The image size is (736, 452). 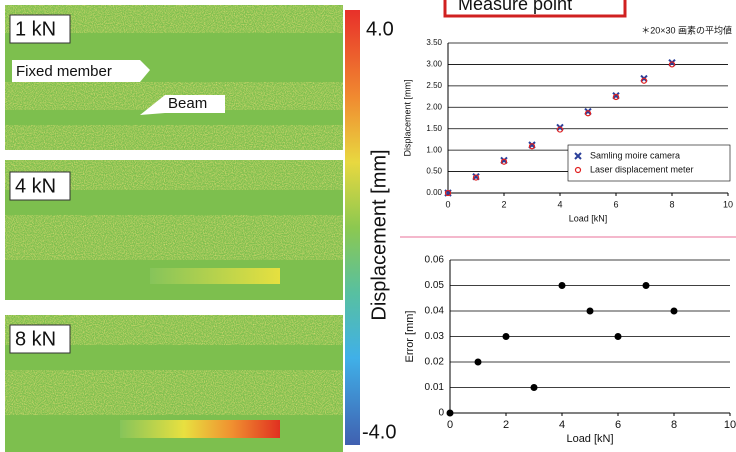 I want to click on colorbar, so click(x=352, y=227).